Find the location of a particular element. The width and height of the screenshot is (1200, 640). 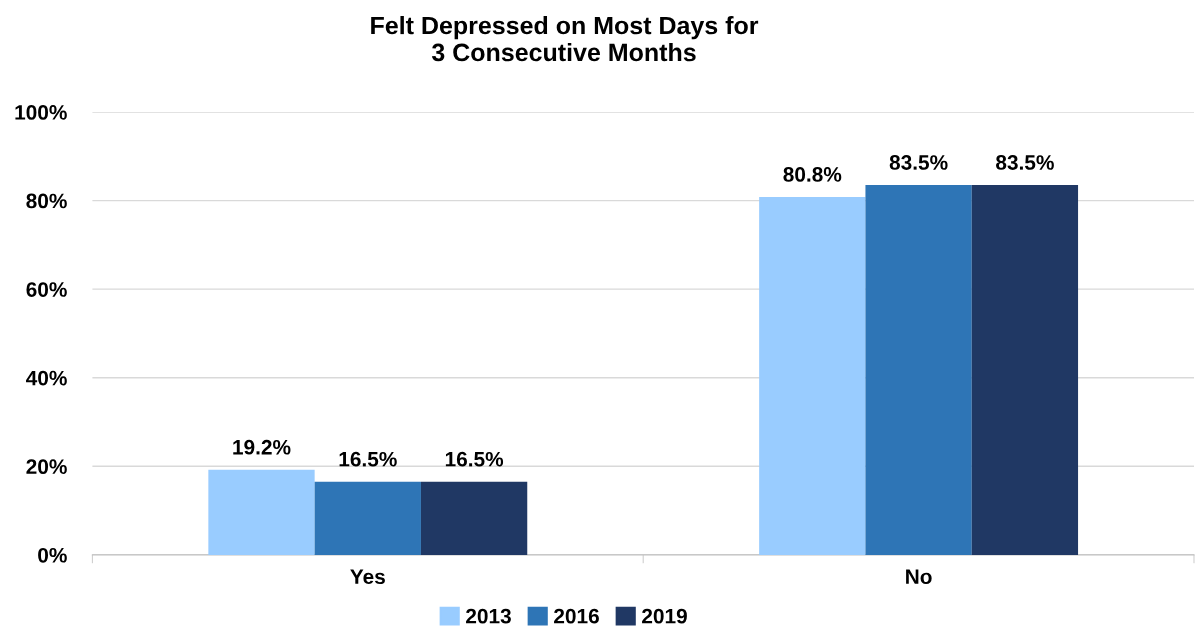

y-tick-label: 100% is located at coordinates (41, 112).